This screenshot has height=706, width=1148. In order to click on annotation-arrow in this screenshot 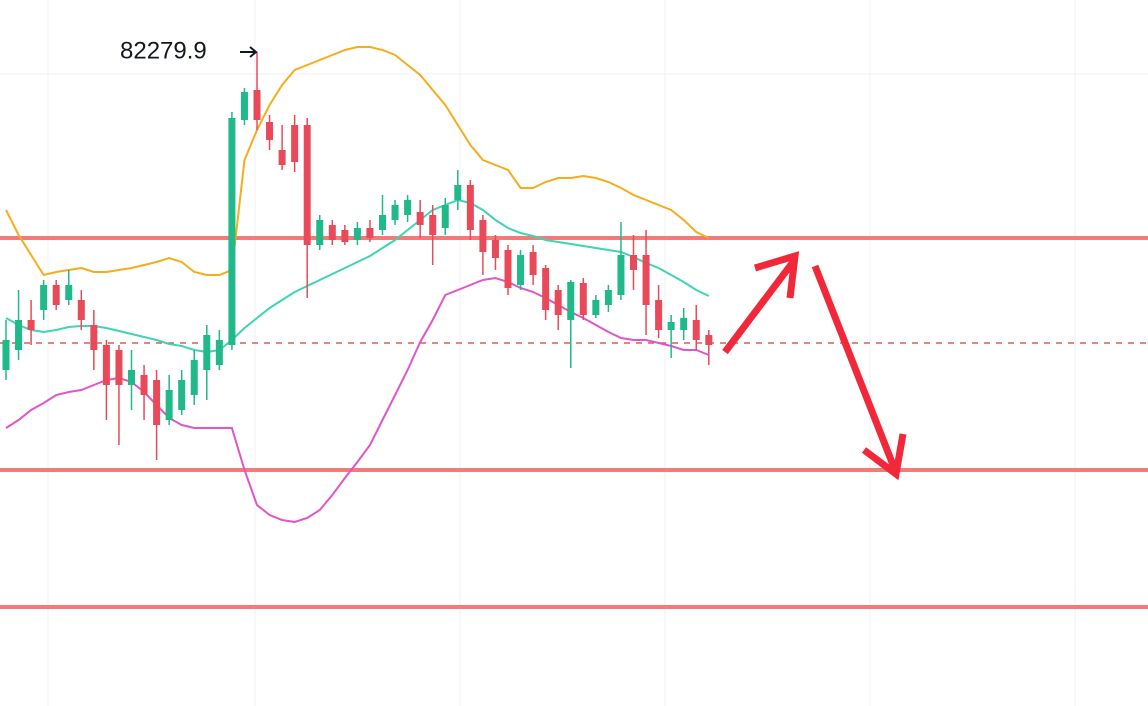, I will do `click(249, 52)`.